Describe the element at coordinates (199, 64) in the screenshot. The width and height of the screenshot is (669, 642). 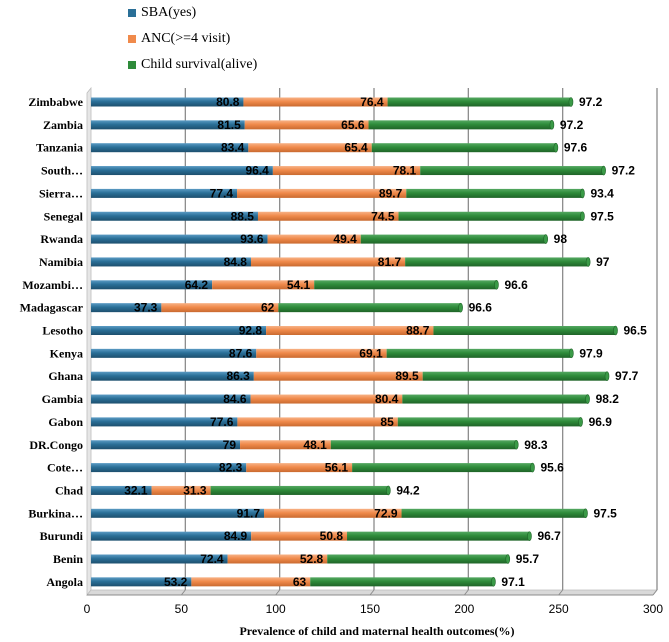
I see `legend-label-child-survival: Child survival(alive)` at that location.